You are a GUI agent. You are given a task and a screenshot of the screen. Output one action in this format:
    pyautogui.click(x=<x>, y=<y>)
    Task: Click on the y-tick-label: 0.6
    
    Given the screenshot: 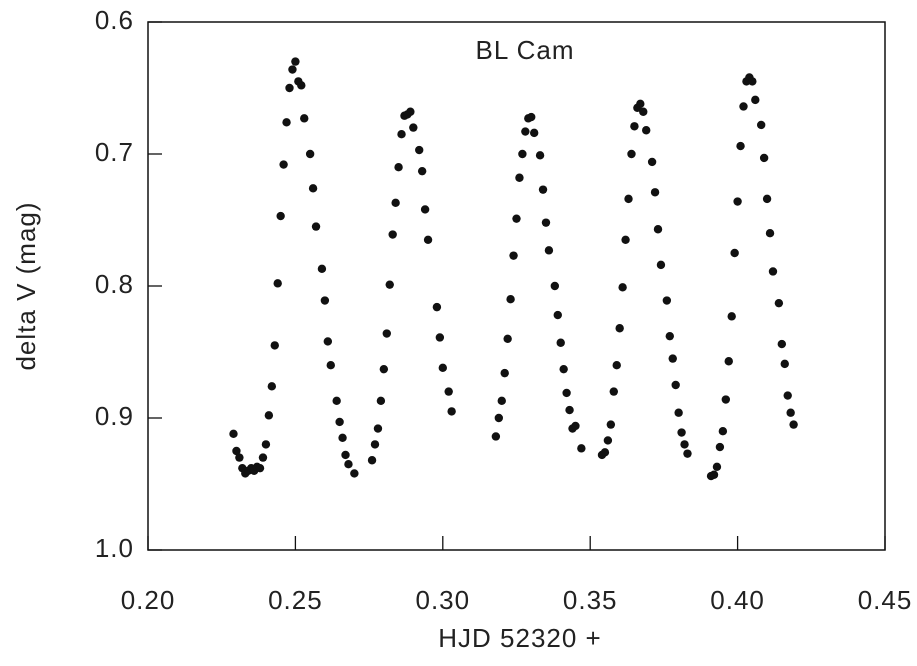 What is the action you would take?
    pyautogui.click(x=114, y=20)
    